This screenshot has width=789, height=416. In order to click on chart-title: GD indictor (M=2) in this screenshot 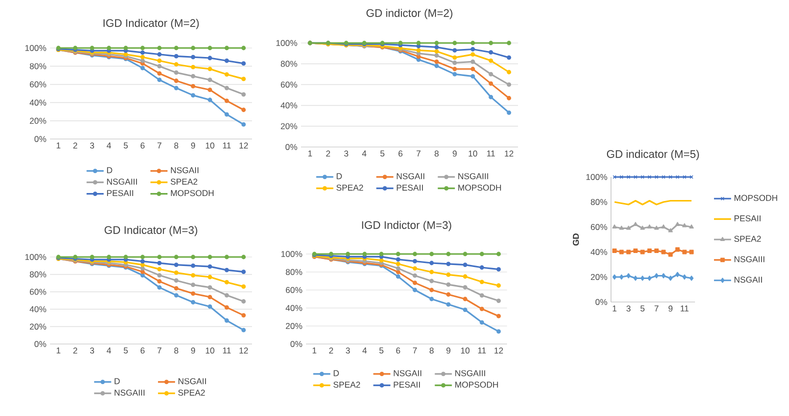, I will do `click(409, 14)`.